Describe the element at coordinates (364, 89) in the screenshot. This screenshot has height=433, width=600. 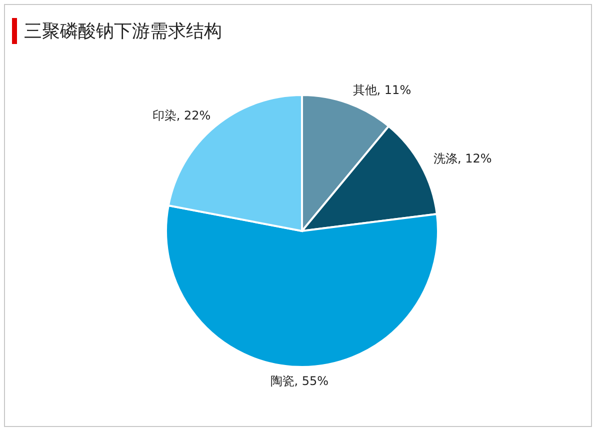
I see `slice-label: 其他` at that location.